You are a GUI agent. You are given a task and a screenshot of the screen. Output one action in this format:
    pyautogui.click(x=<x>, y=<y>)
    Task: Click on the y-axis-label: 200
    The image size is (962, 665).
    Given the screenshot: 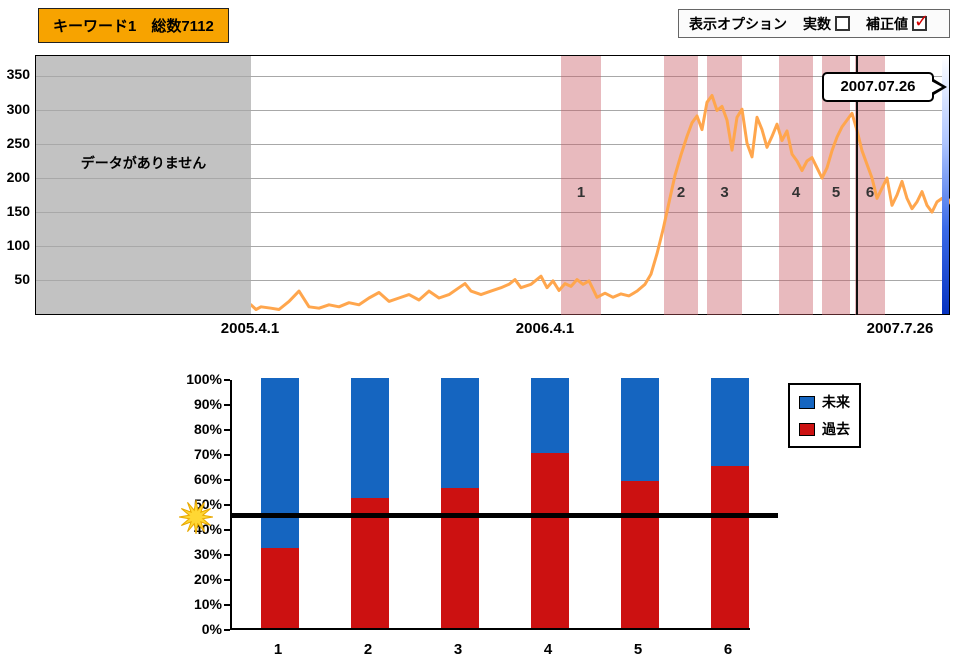 What is the action you would take?
    pyautogui.click(x=18, y=176)
    